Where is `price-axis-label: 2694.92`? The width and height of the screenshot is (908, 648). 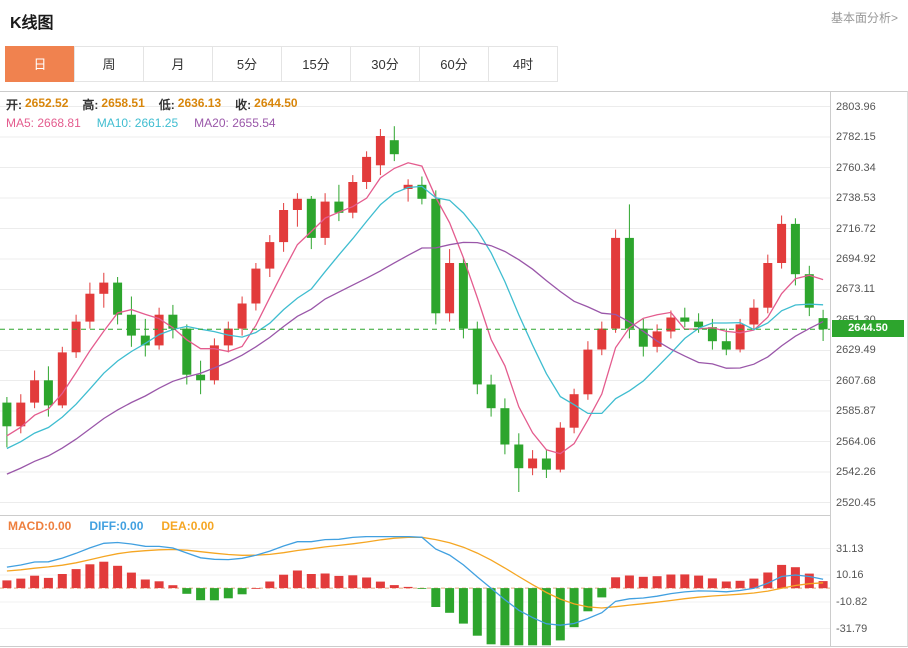
price-axis-label: 2694.92 is located at coordinates (856, 258).